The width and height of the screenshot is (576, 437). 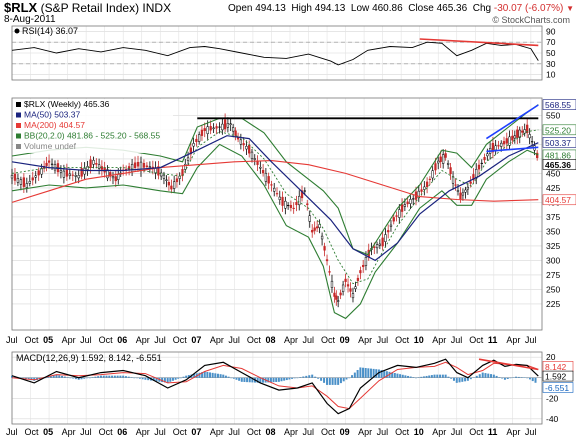 I want to click on chg-label: Chg, so click(x=482, y=8).